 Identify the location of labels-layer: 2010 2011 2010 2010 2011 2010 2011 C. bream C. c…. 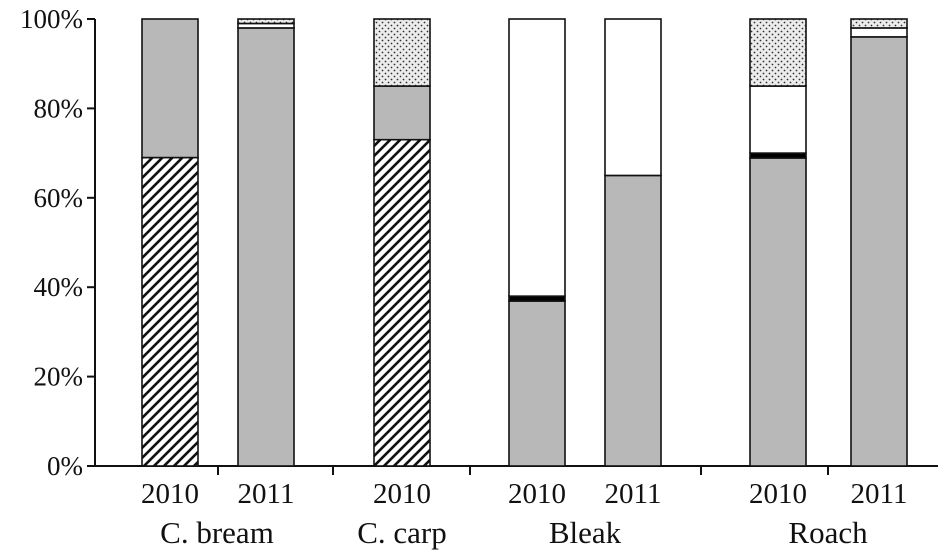
(524, 514).